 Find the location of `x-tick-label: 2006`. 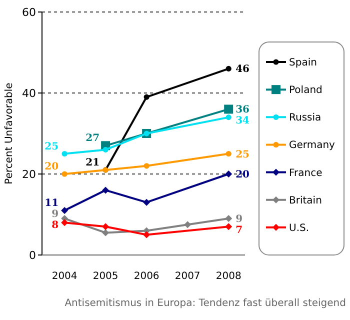

x-tick-label: 2006 is located at coordinates (147, 276).